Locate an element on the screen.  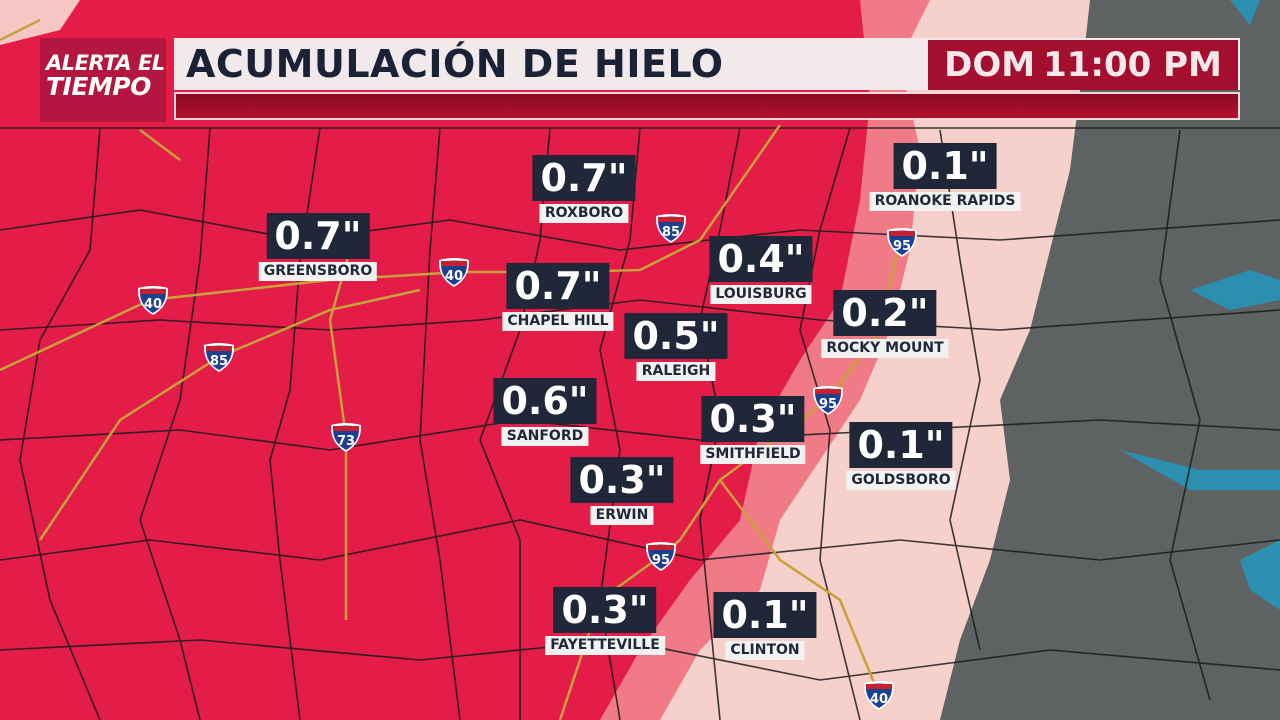
city-name: SANFORD is located at coordinates (545, 436).